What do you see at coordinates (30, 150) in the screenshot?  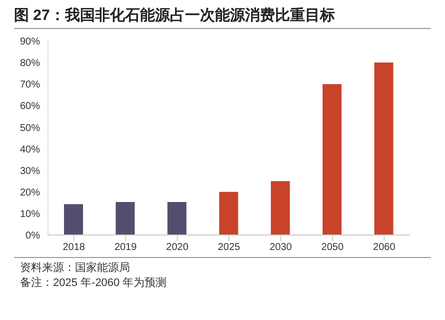 I see `y-tick-label: 40%` at bounding box center [30, 150].